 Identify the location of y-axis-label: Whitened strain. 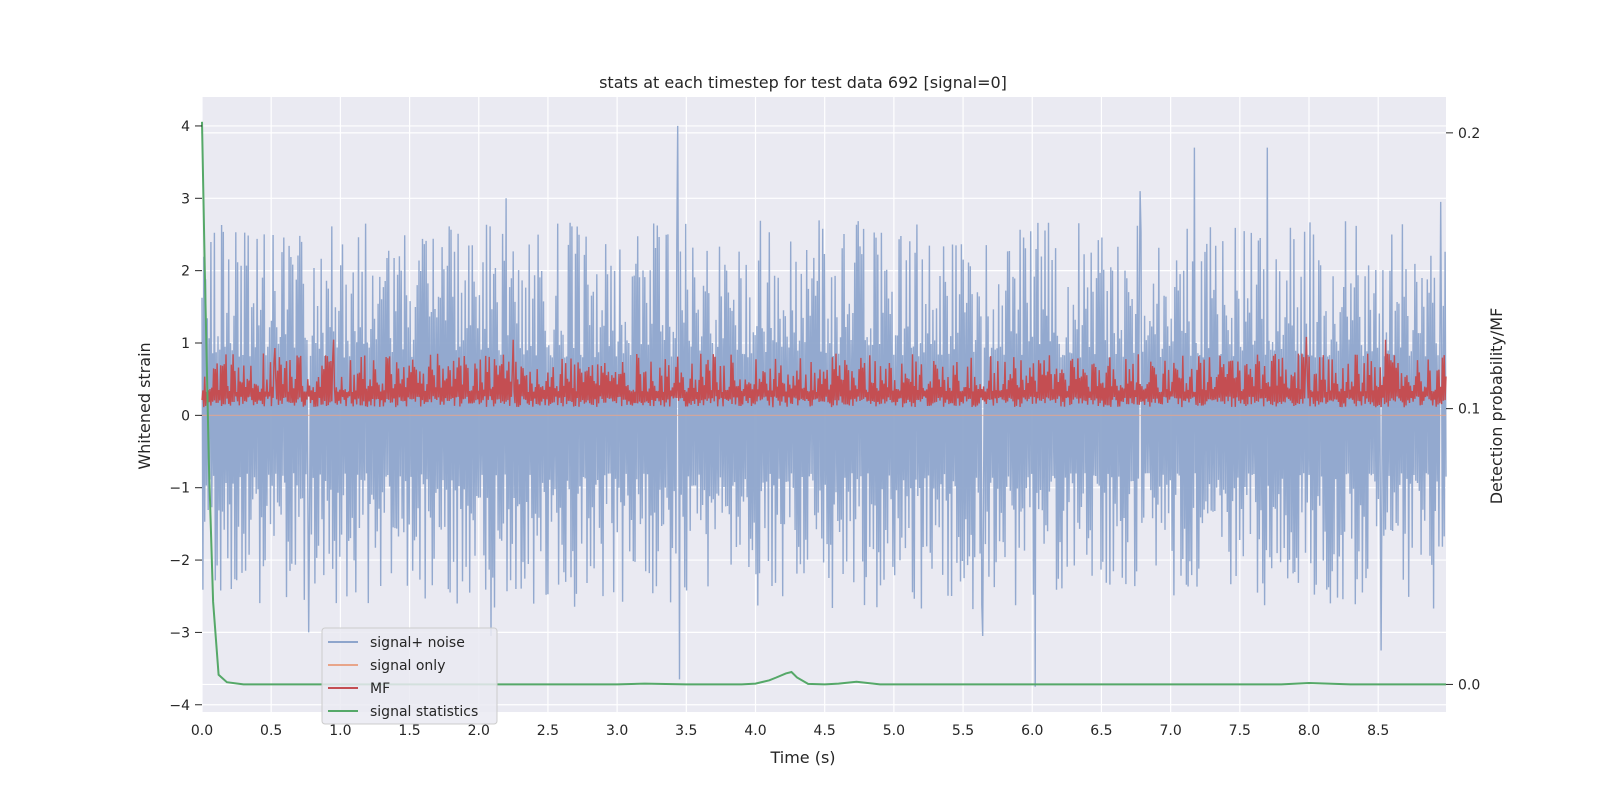
(144, 405).